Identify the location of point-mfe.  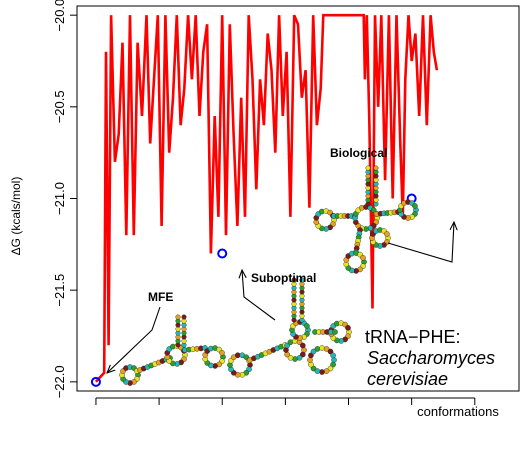
(95, 381).